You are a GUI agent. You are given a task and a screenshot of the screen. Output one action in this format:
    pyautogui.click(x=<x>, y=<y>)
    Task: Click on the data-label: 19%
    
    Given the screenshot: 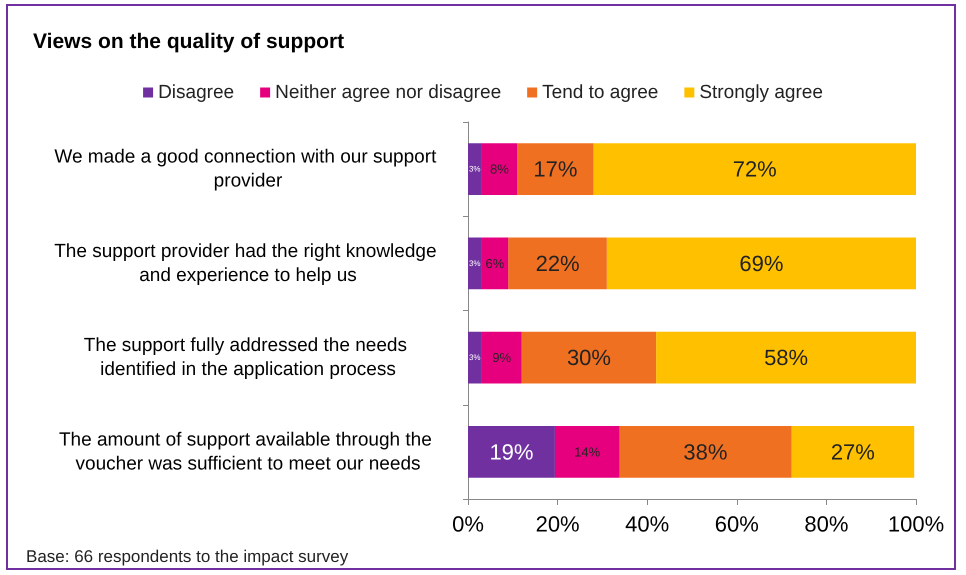 What is the action you would take?
    pyautogui.click(x=511, y=451)
    